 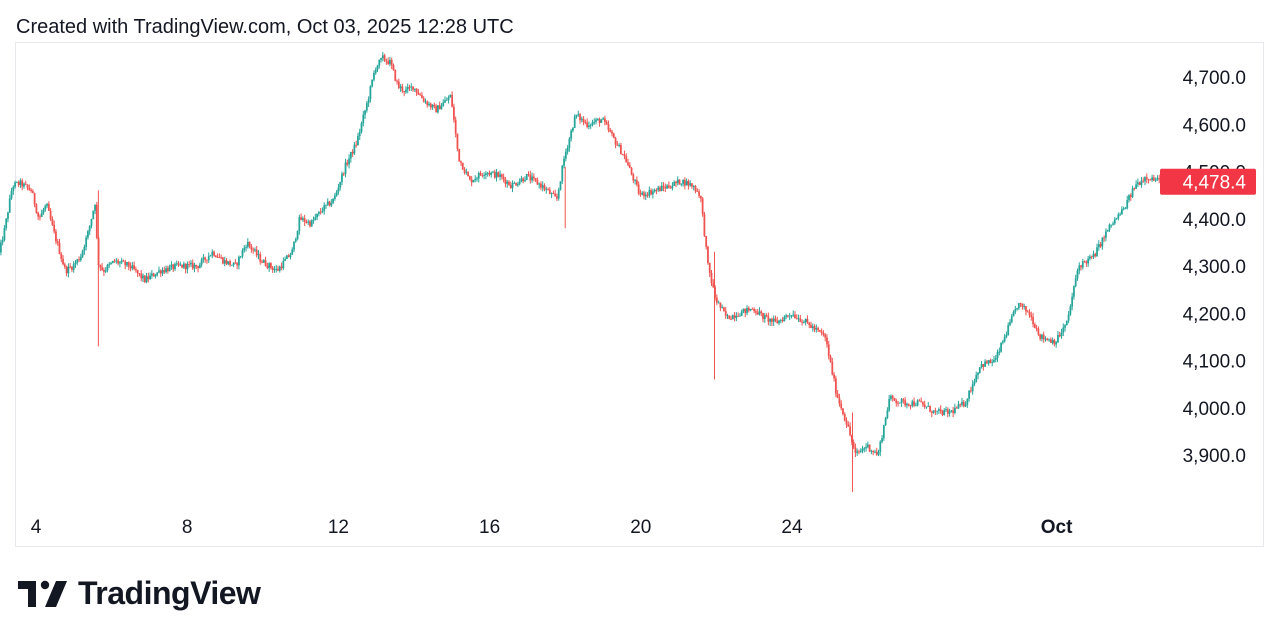 What do you see at coordinates (139, 593) in the screenshot?
I see `tradingview-logo: TradingView` at bounding box center [139, 593].